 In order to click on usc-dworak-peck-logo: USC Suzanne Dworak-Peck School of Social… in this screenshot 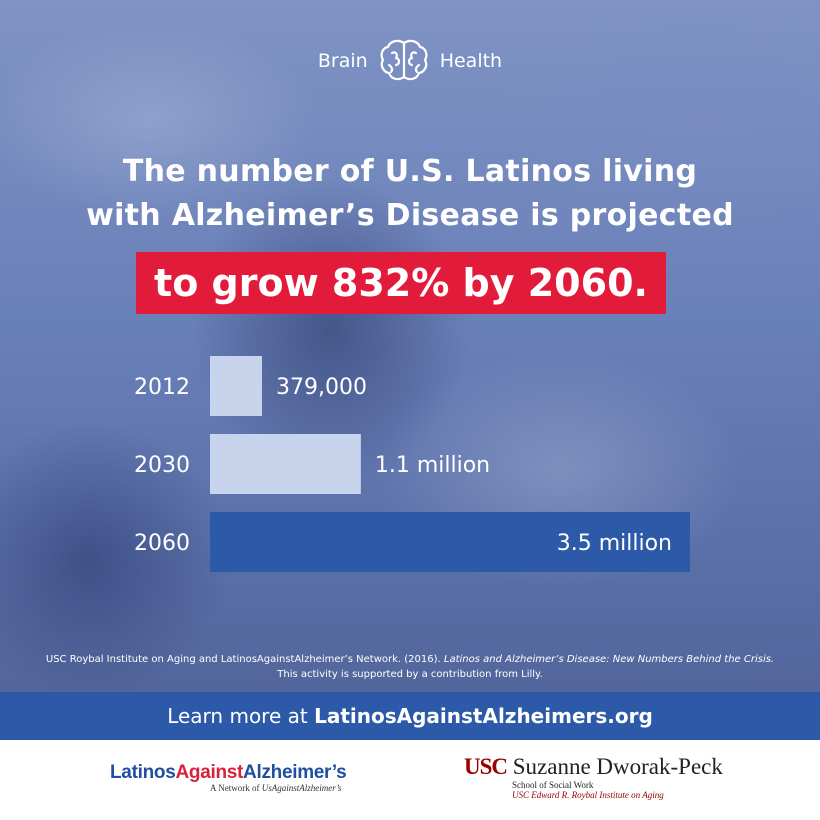, I will do `click(593, 777)`.